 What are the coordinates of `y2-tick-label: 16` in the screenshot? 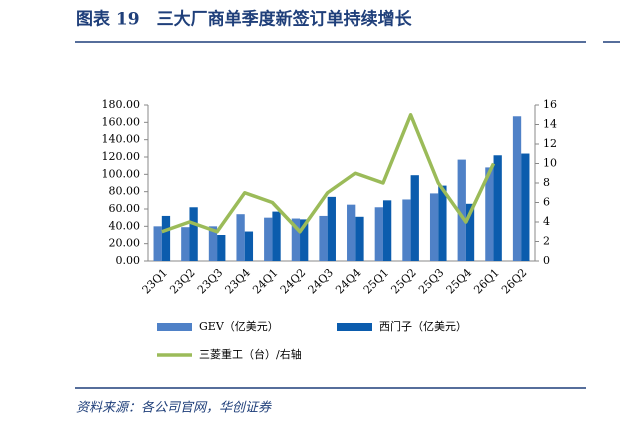 It's located at (550, 104).